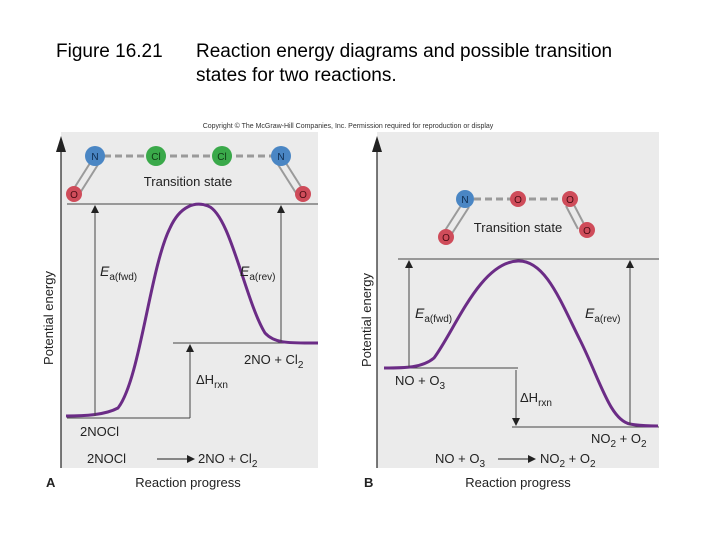  I want to click on panel-a-equation-left: 2NOCl, so click(106, 458).